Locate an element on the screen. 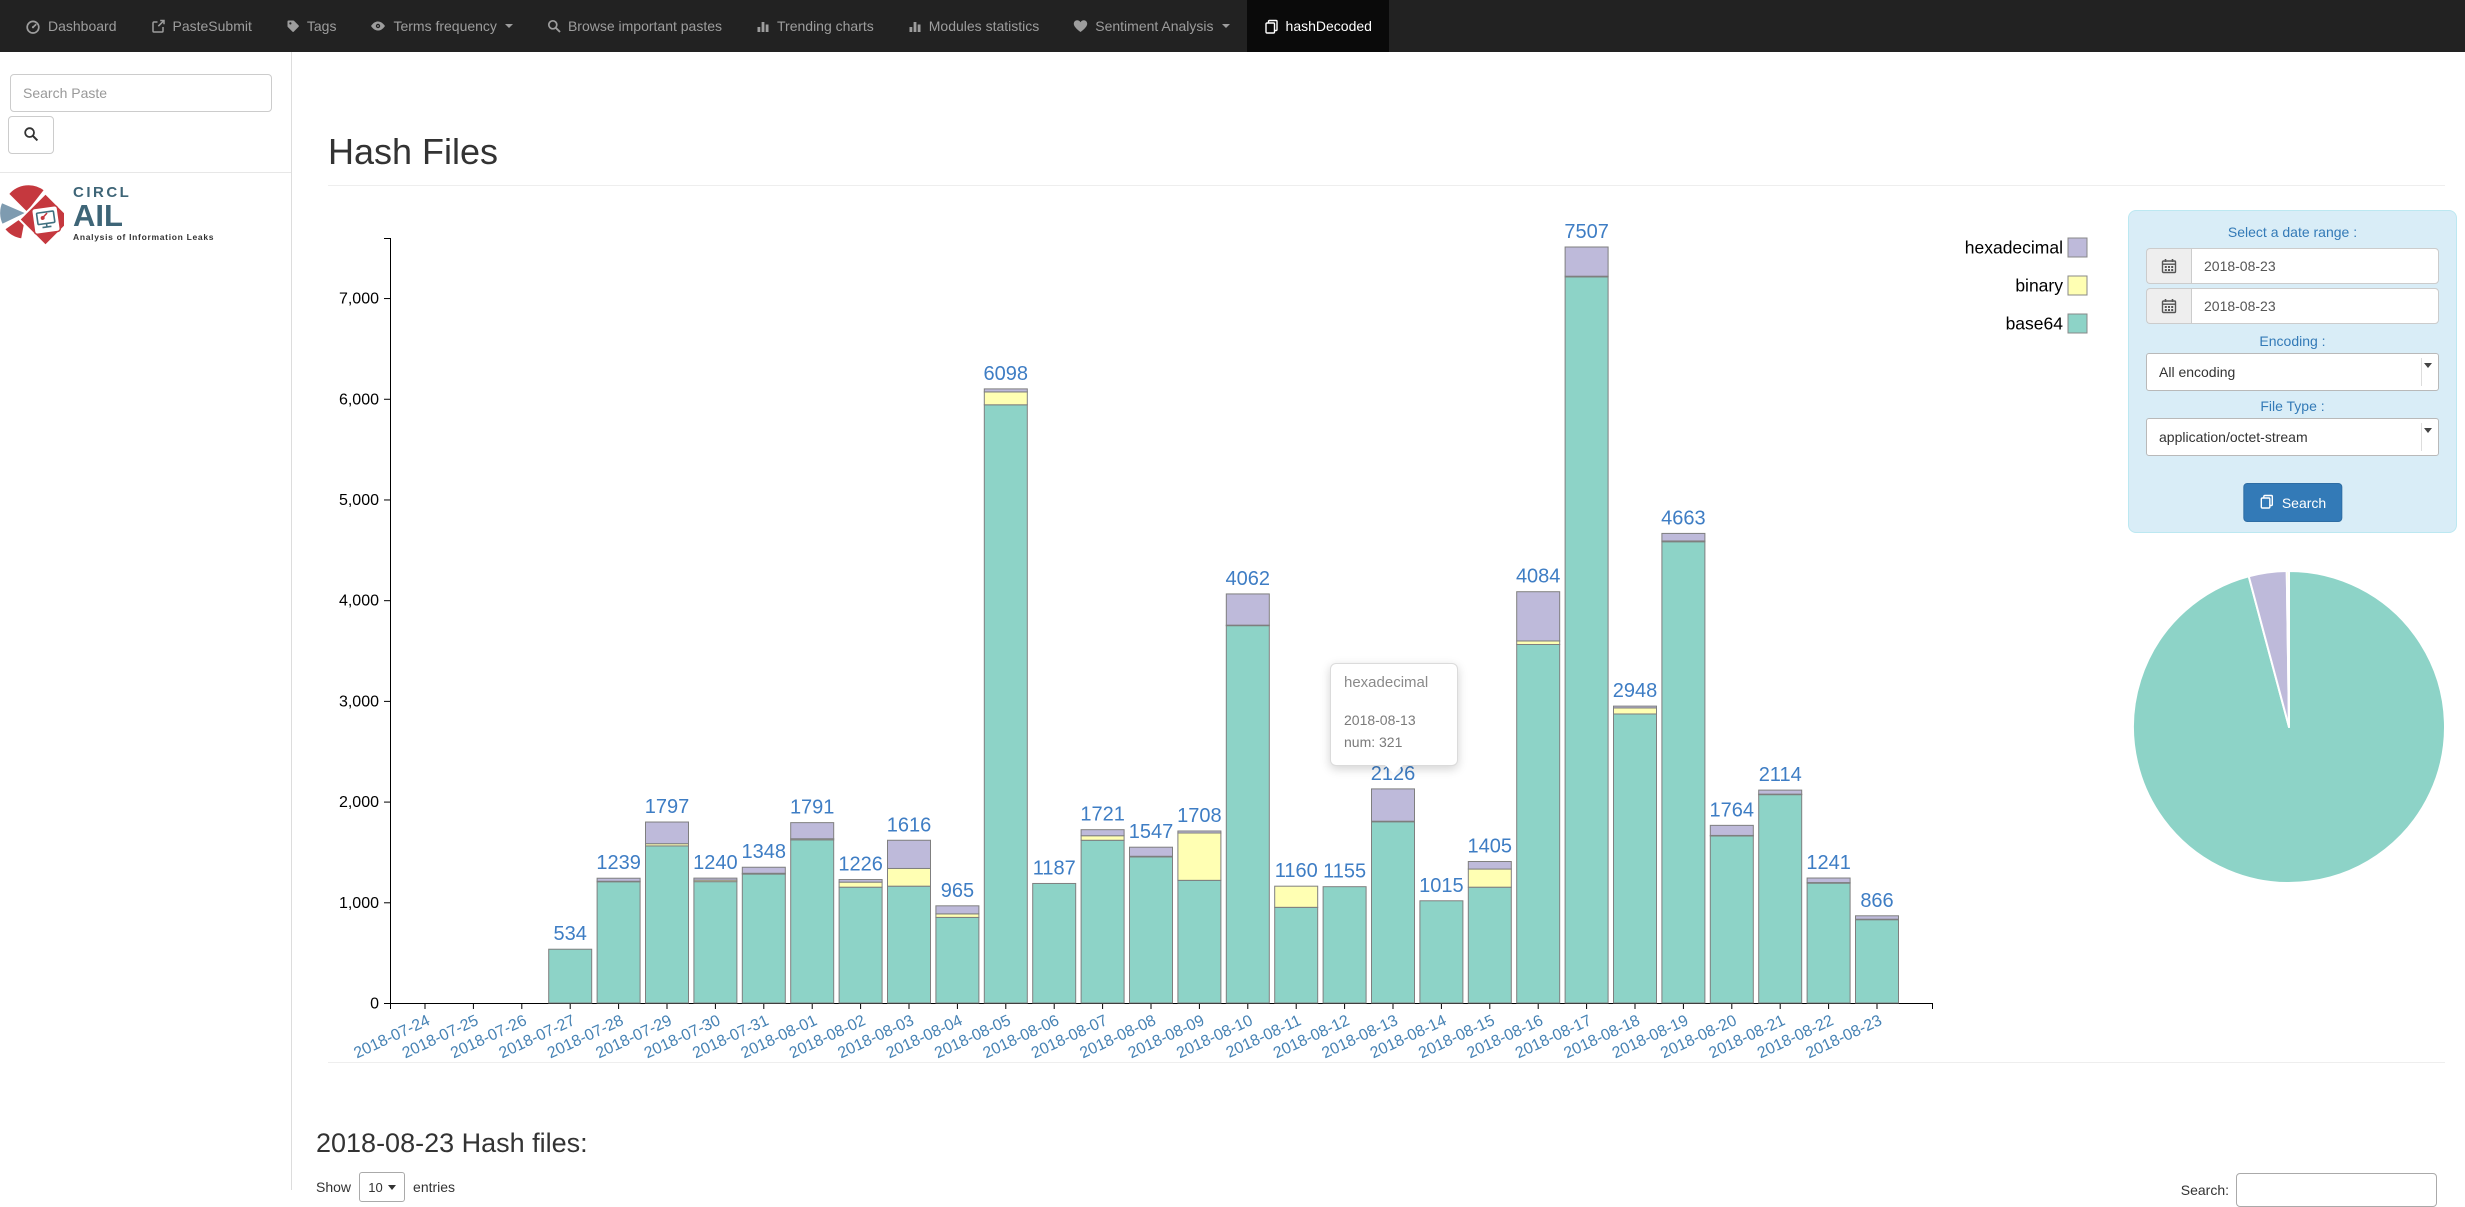 The image size is (2465, 1207). sidebar-search-button is located at coordinates (31, 135).